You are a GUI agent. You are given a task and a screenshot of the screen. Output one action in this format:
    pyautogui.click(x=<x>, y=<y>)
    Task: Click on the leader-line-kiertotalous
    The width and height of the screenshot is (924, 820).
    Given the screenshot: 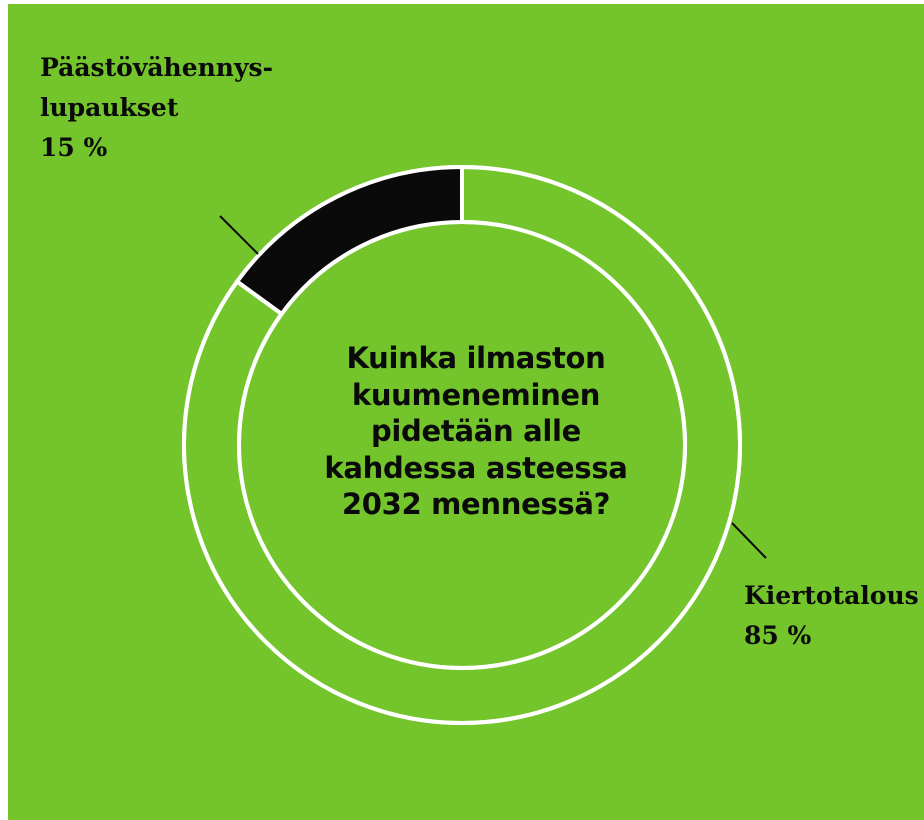 What is the action you would take?
    pyautogui.click(x=749, y=540)
    